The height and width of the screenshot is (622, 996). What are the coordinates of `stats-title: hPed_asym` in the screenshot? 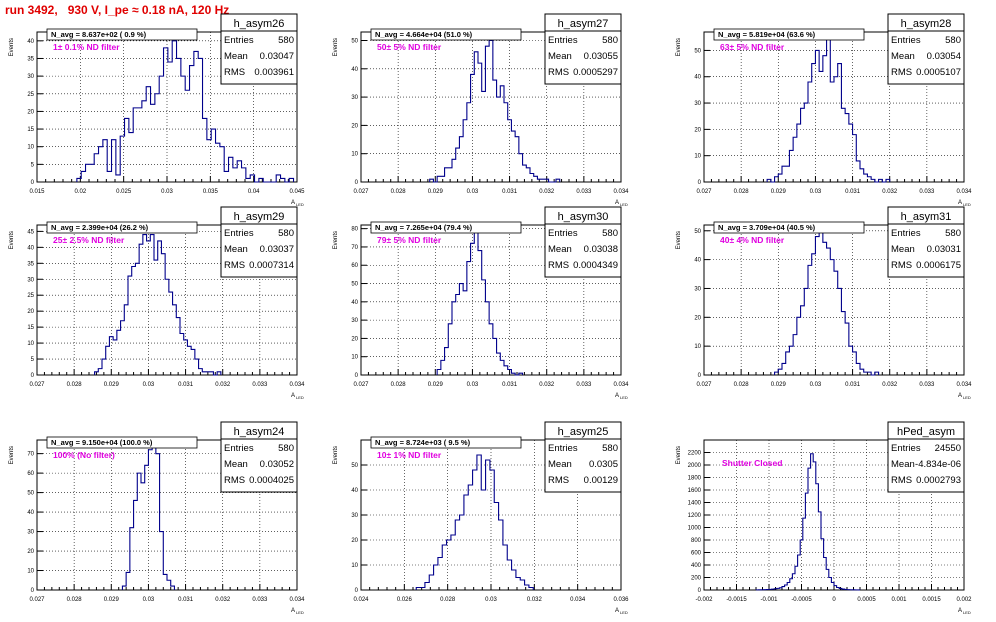 It's located at (926, 432).